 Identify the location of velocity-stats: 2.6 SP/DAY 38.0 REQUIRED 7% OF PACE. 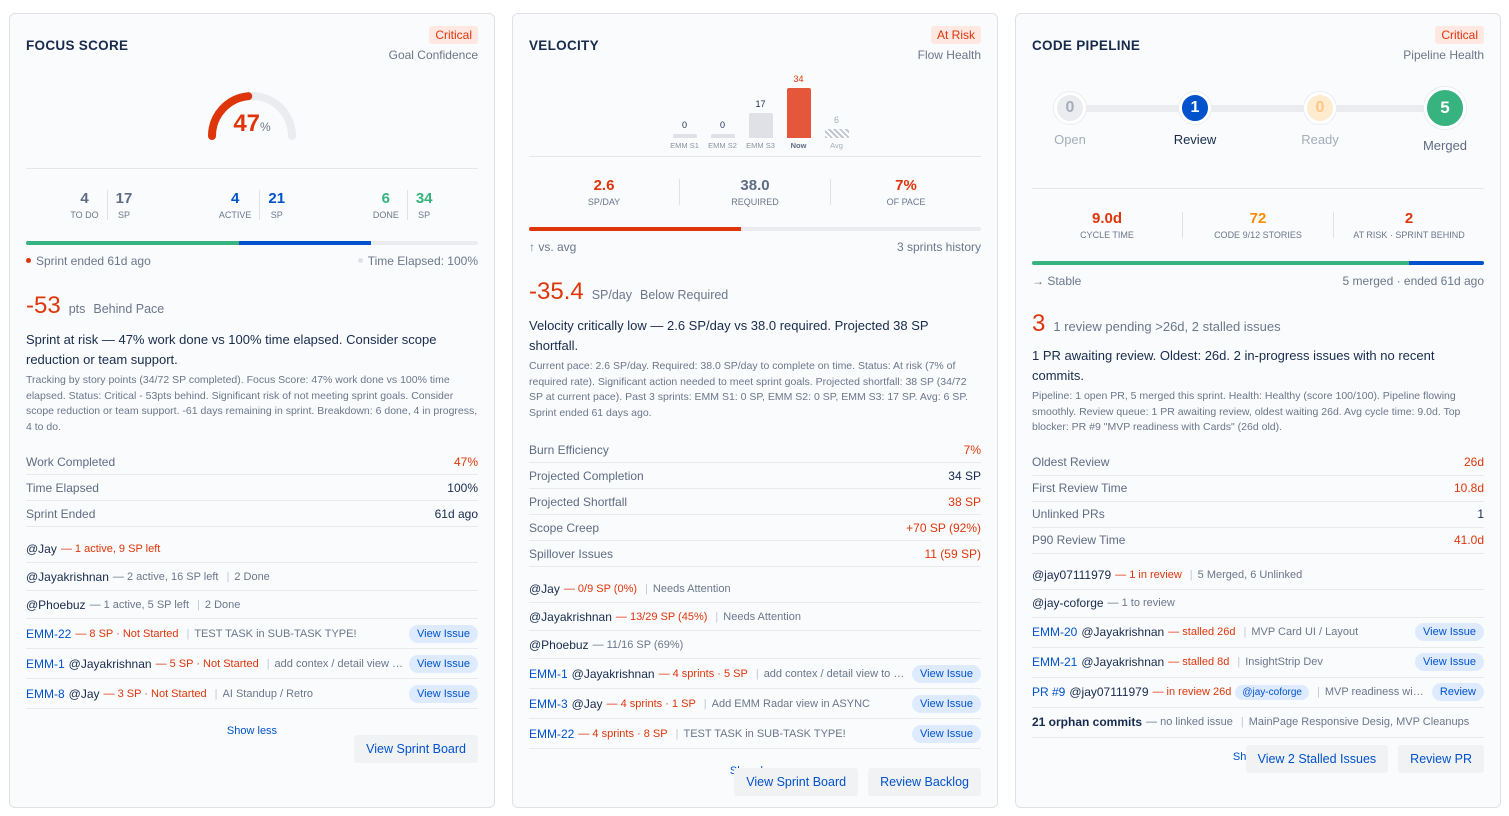
(755, 192).